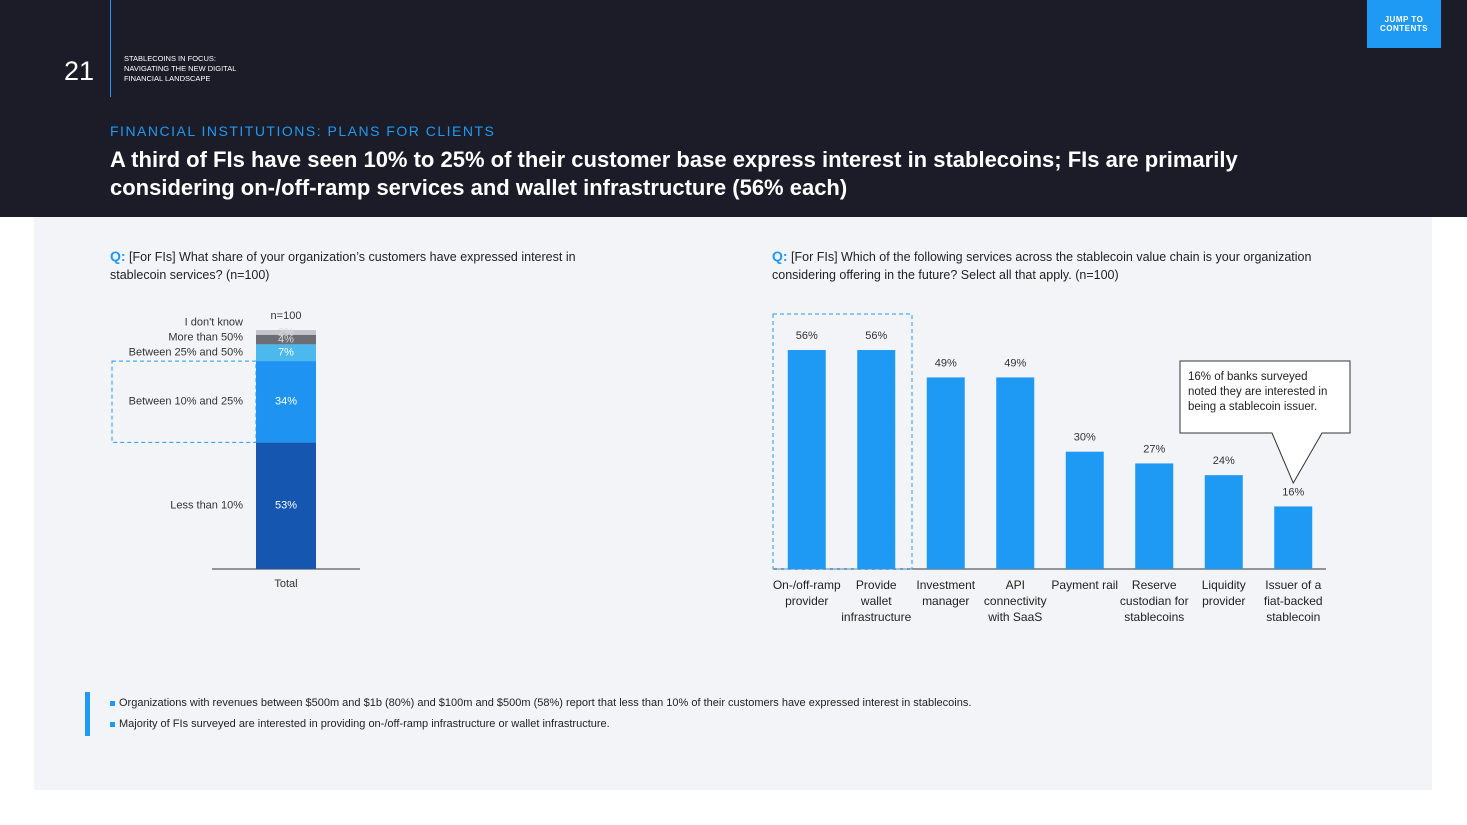  I want to click on value-label: 4%, so click(286, 339).